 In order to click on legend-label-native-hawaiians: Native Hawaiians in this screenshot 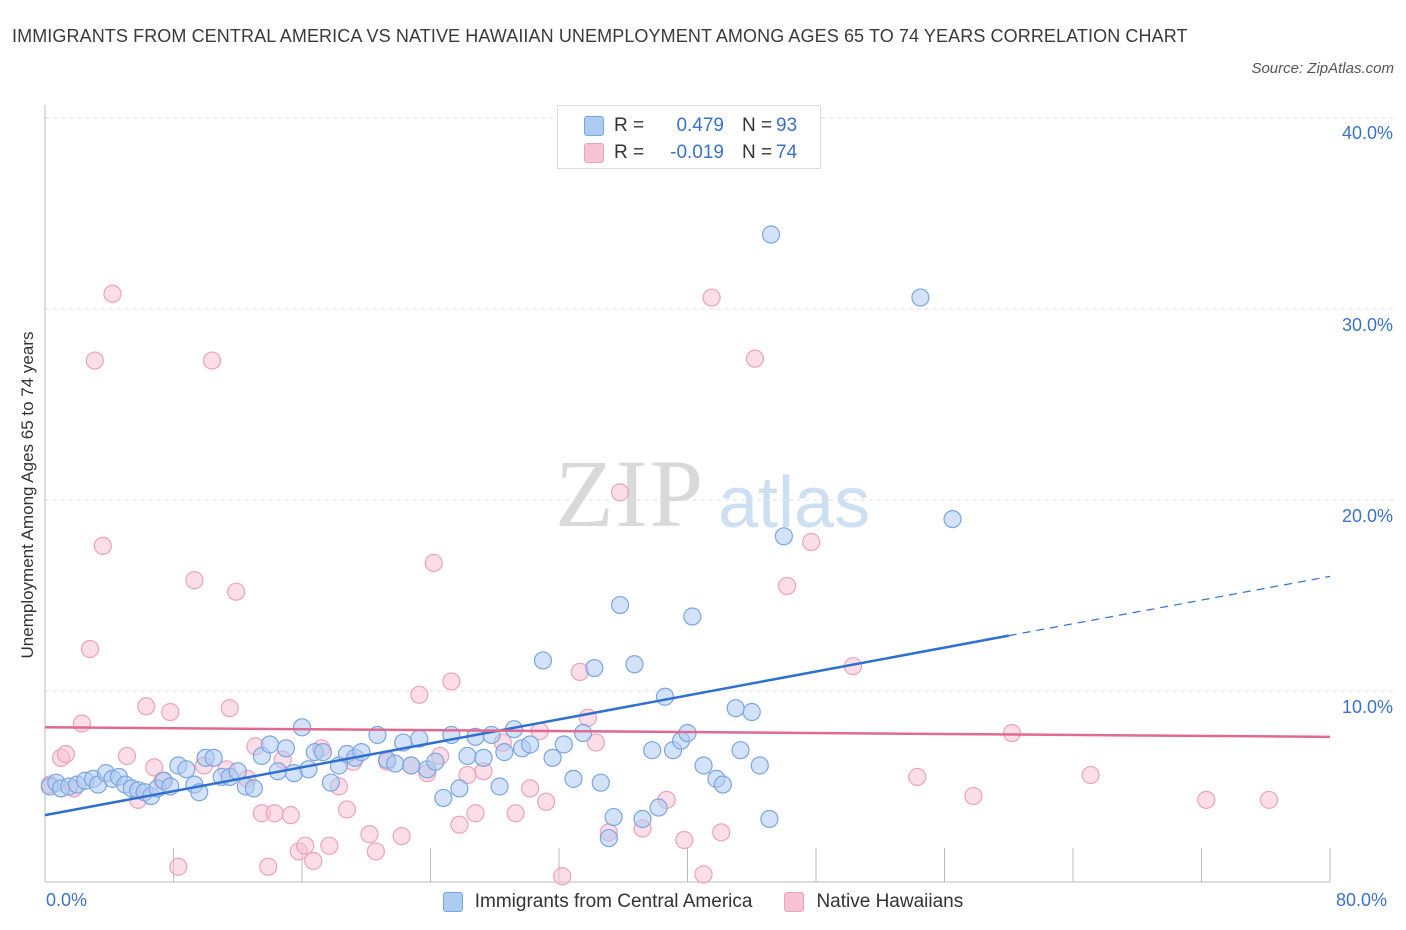, I will do `click(890, 901)`.